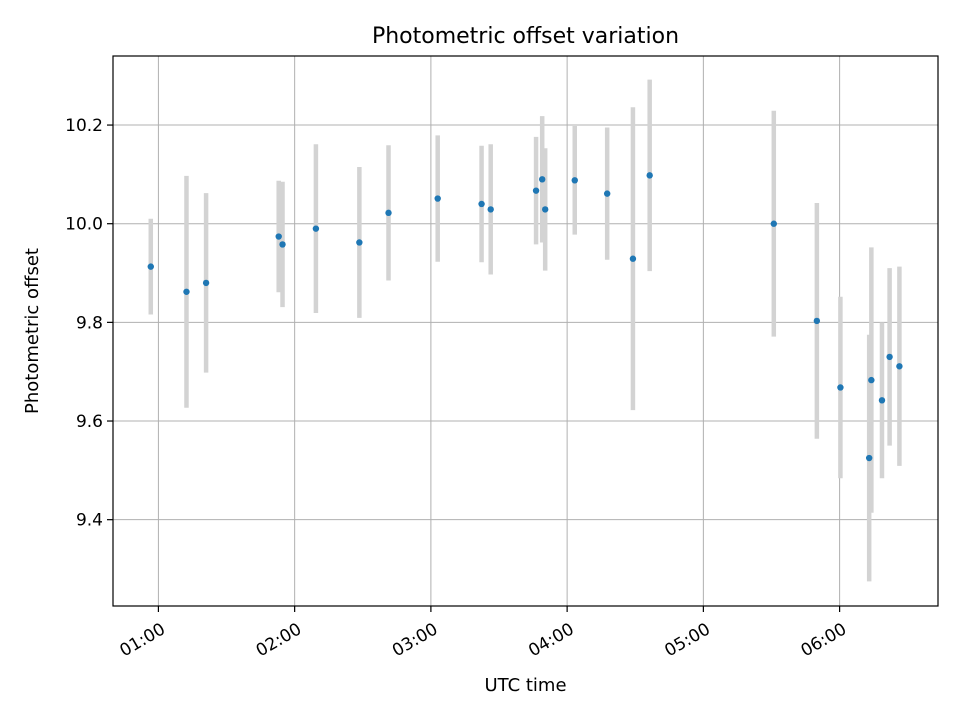 This screenshot has width=960, height=720. What do you see at coordinates (525, 685) in the screenshot?
I see `x-axis-label: UTC time` at bounding box center [525, 685].